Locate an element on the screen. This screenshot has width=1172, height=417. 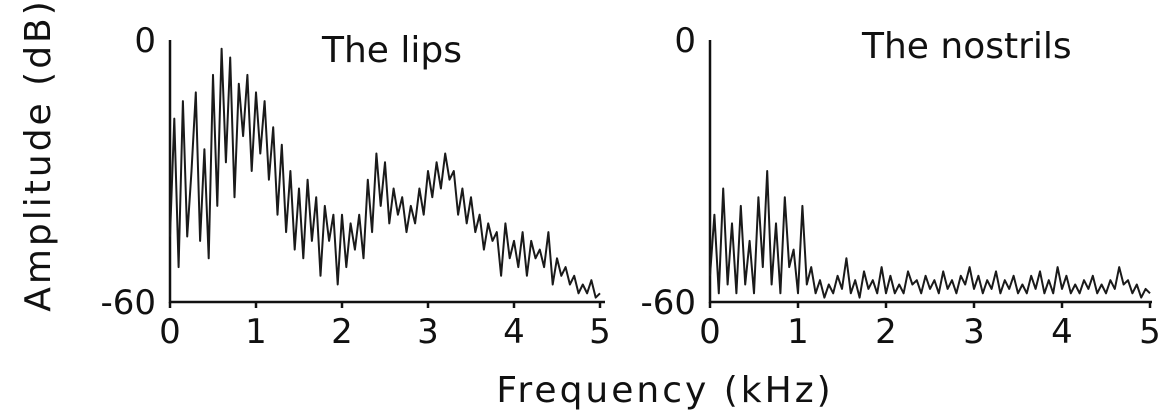
nostrils-title: The nostrils is located at coordinates (966, 46).